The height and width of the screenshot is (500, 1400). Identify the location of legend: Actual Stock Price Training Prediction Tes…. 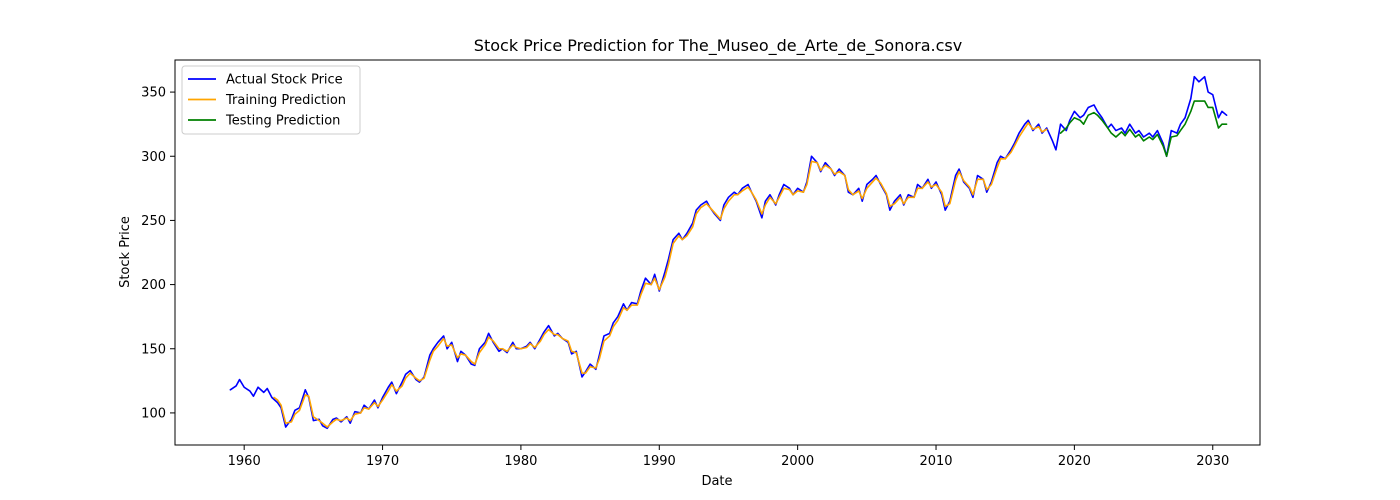
(271, 100).